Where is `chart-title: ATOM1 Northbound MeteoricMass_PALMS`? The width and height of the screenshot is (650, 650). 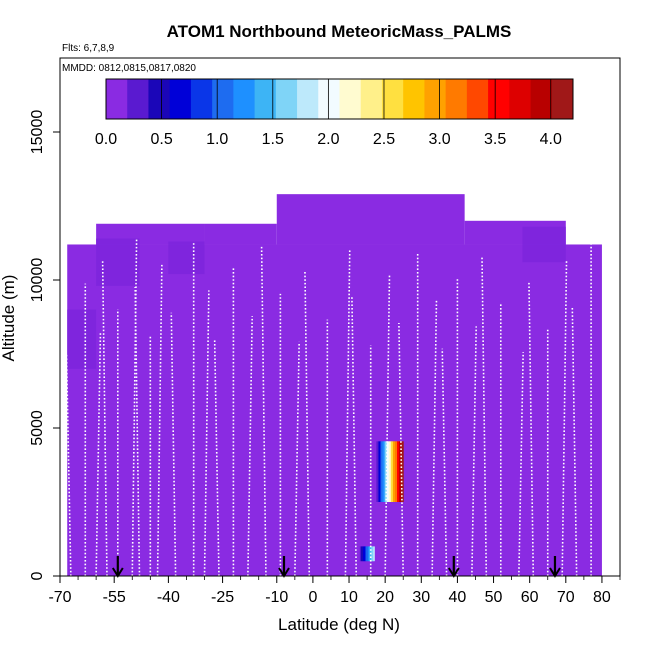 chart-title: ATOM1 Northbound MeteoricMass_PALMS is located at coordinates (339, 31).